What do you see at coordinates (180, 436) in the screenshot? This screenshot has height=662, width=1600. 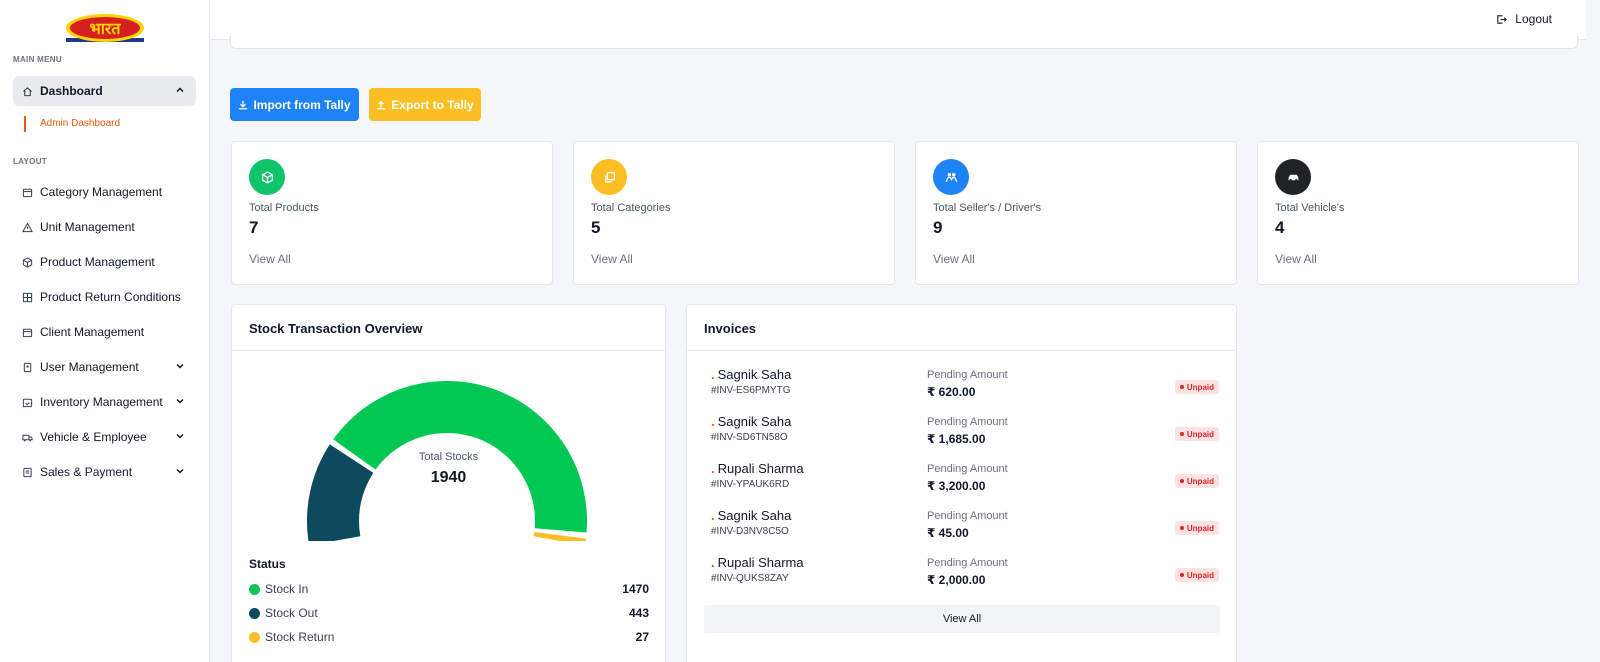 I see `chevron-down-icon` at bounding box center [180, 436].